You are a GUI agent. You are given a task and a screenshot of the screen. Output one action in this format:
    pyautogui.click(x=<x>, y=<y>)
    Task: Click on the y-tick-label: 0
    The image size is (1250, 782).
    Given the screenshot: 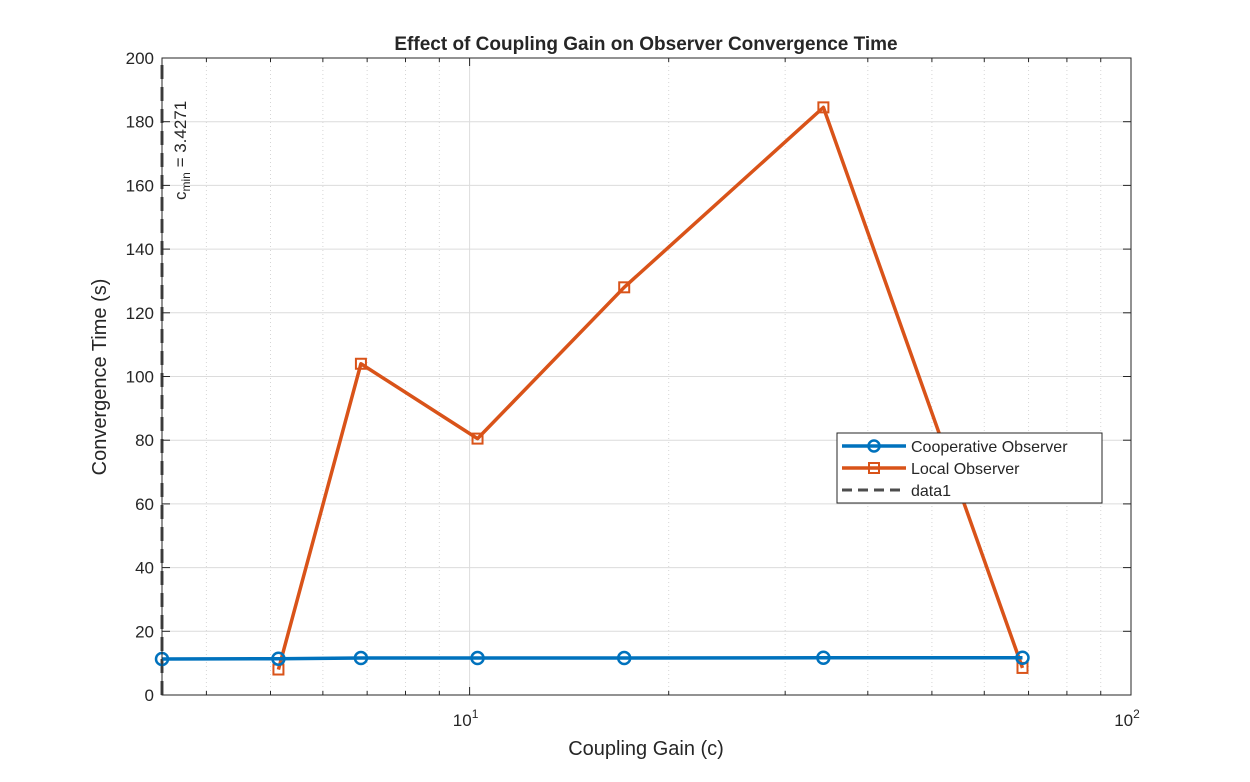 What is the action you would take?
    pyautogui.click(x=149, y=695)
    